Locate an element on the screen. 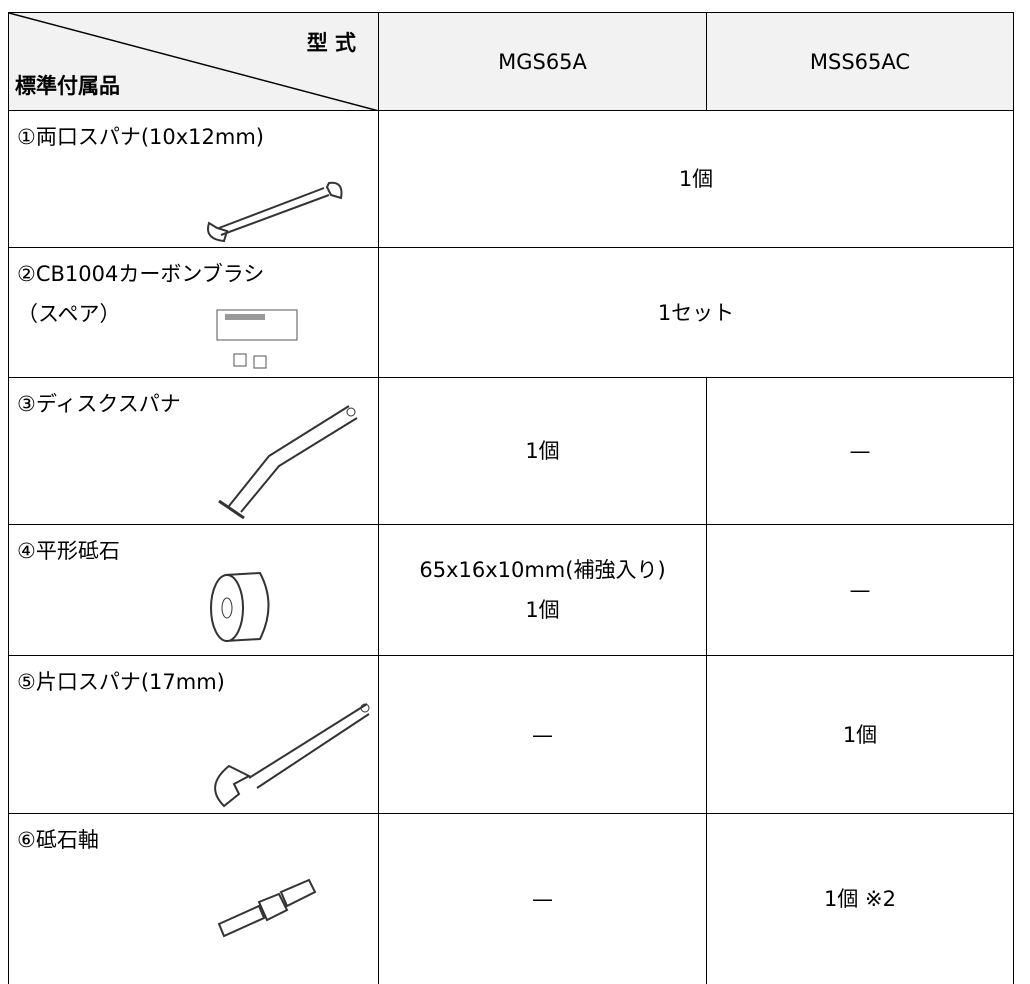 This screenshot has width=1030, height=984. label: （スペア） is located at coordinates (69, 314).